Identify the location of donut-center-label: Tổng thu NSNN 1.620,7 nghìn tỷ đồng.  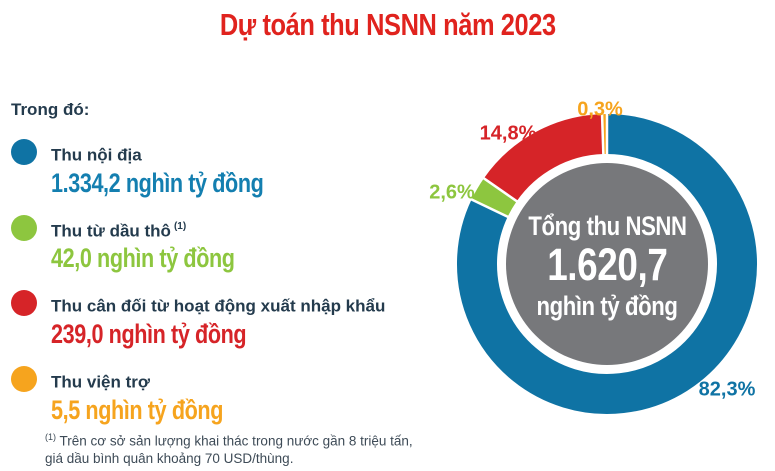
(607, 267).